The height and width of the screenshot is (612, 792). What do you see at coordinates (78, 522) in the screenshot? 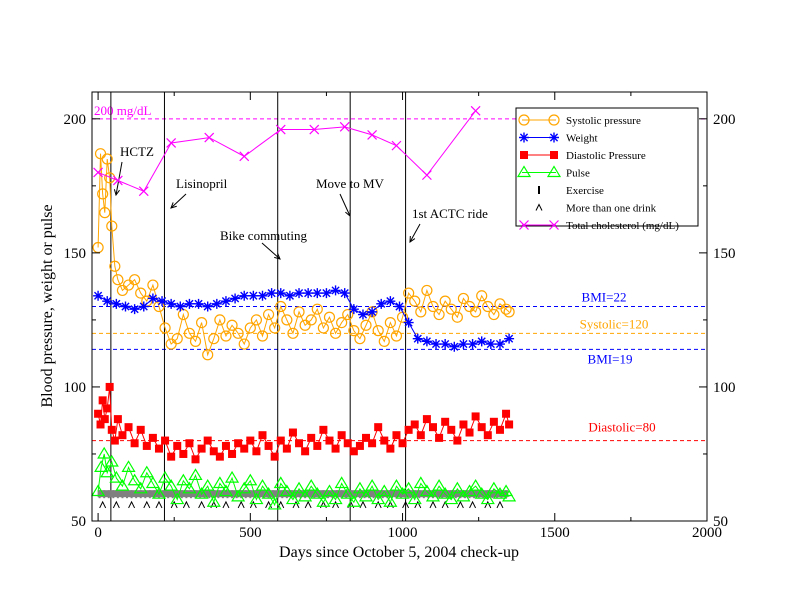
I see `y-tick-label: 50` at bounding box center [78, 522].